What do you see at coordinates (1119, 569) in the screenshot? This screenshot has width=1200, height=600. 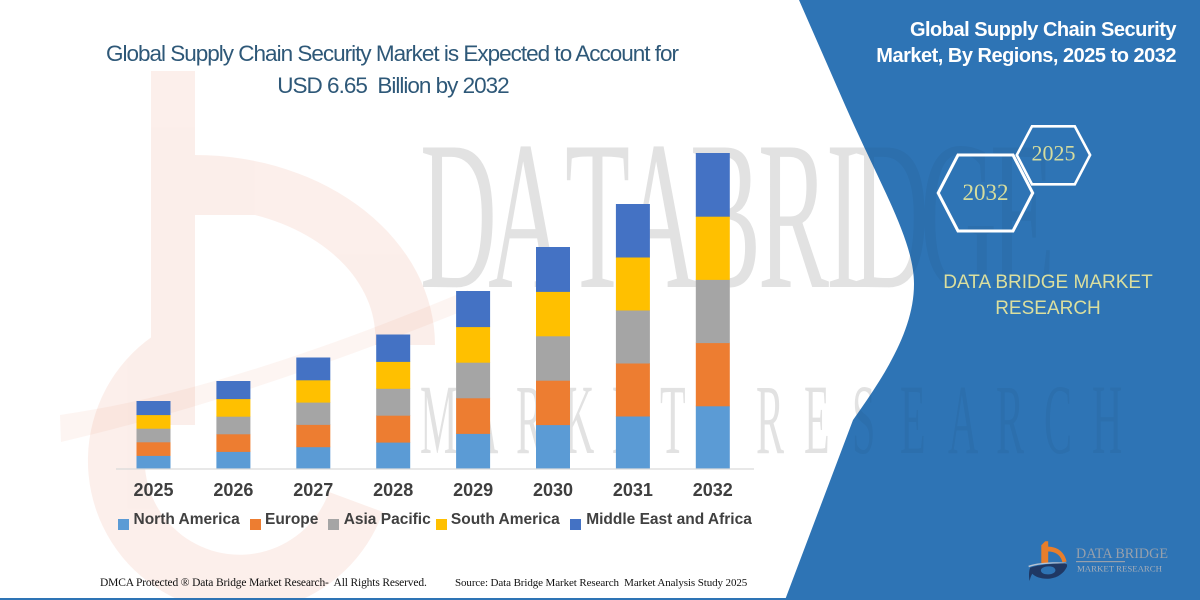 I see `svg-text: MARKET RESEARCH` at bounding box center [1119, 569].